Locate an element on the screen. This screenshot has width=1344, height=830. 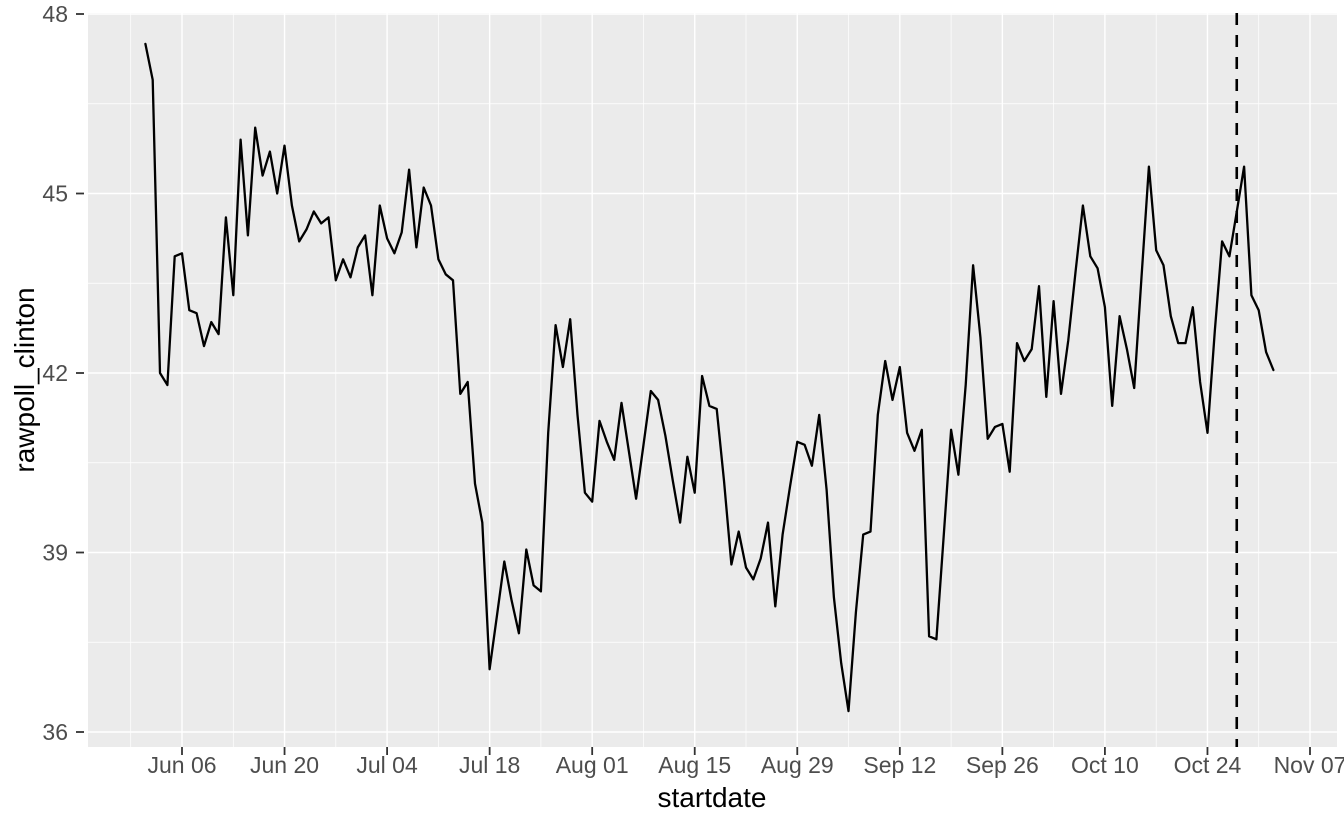
x-tick-label: Jun 20 is located at coordinates (284, 765).